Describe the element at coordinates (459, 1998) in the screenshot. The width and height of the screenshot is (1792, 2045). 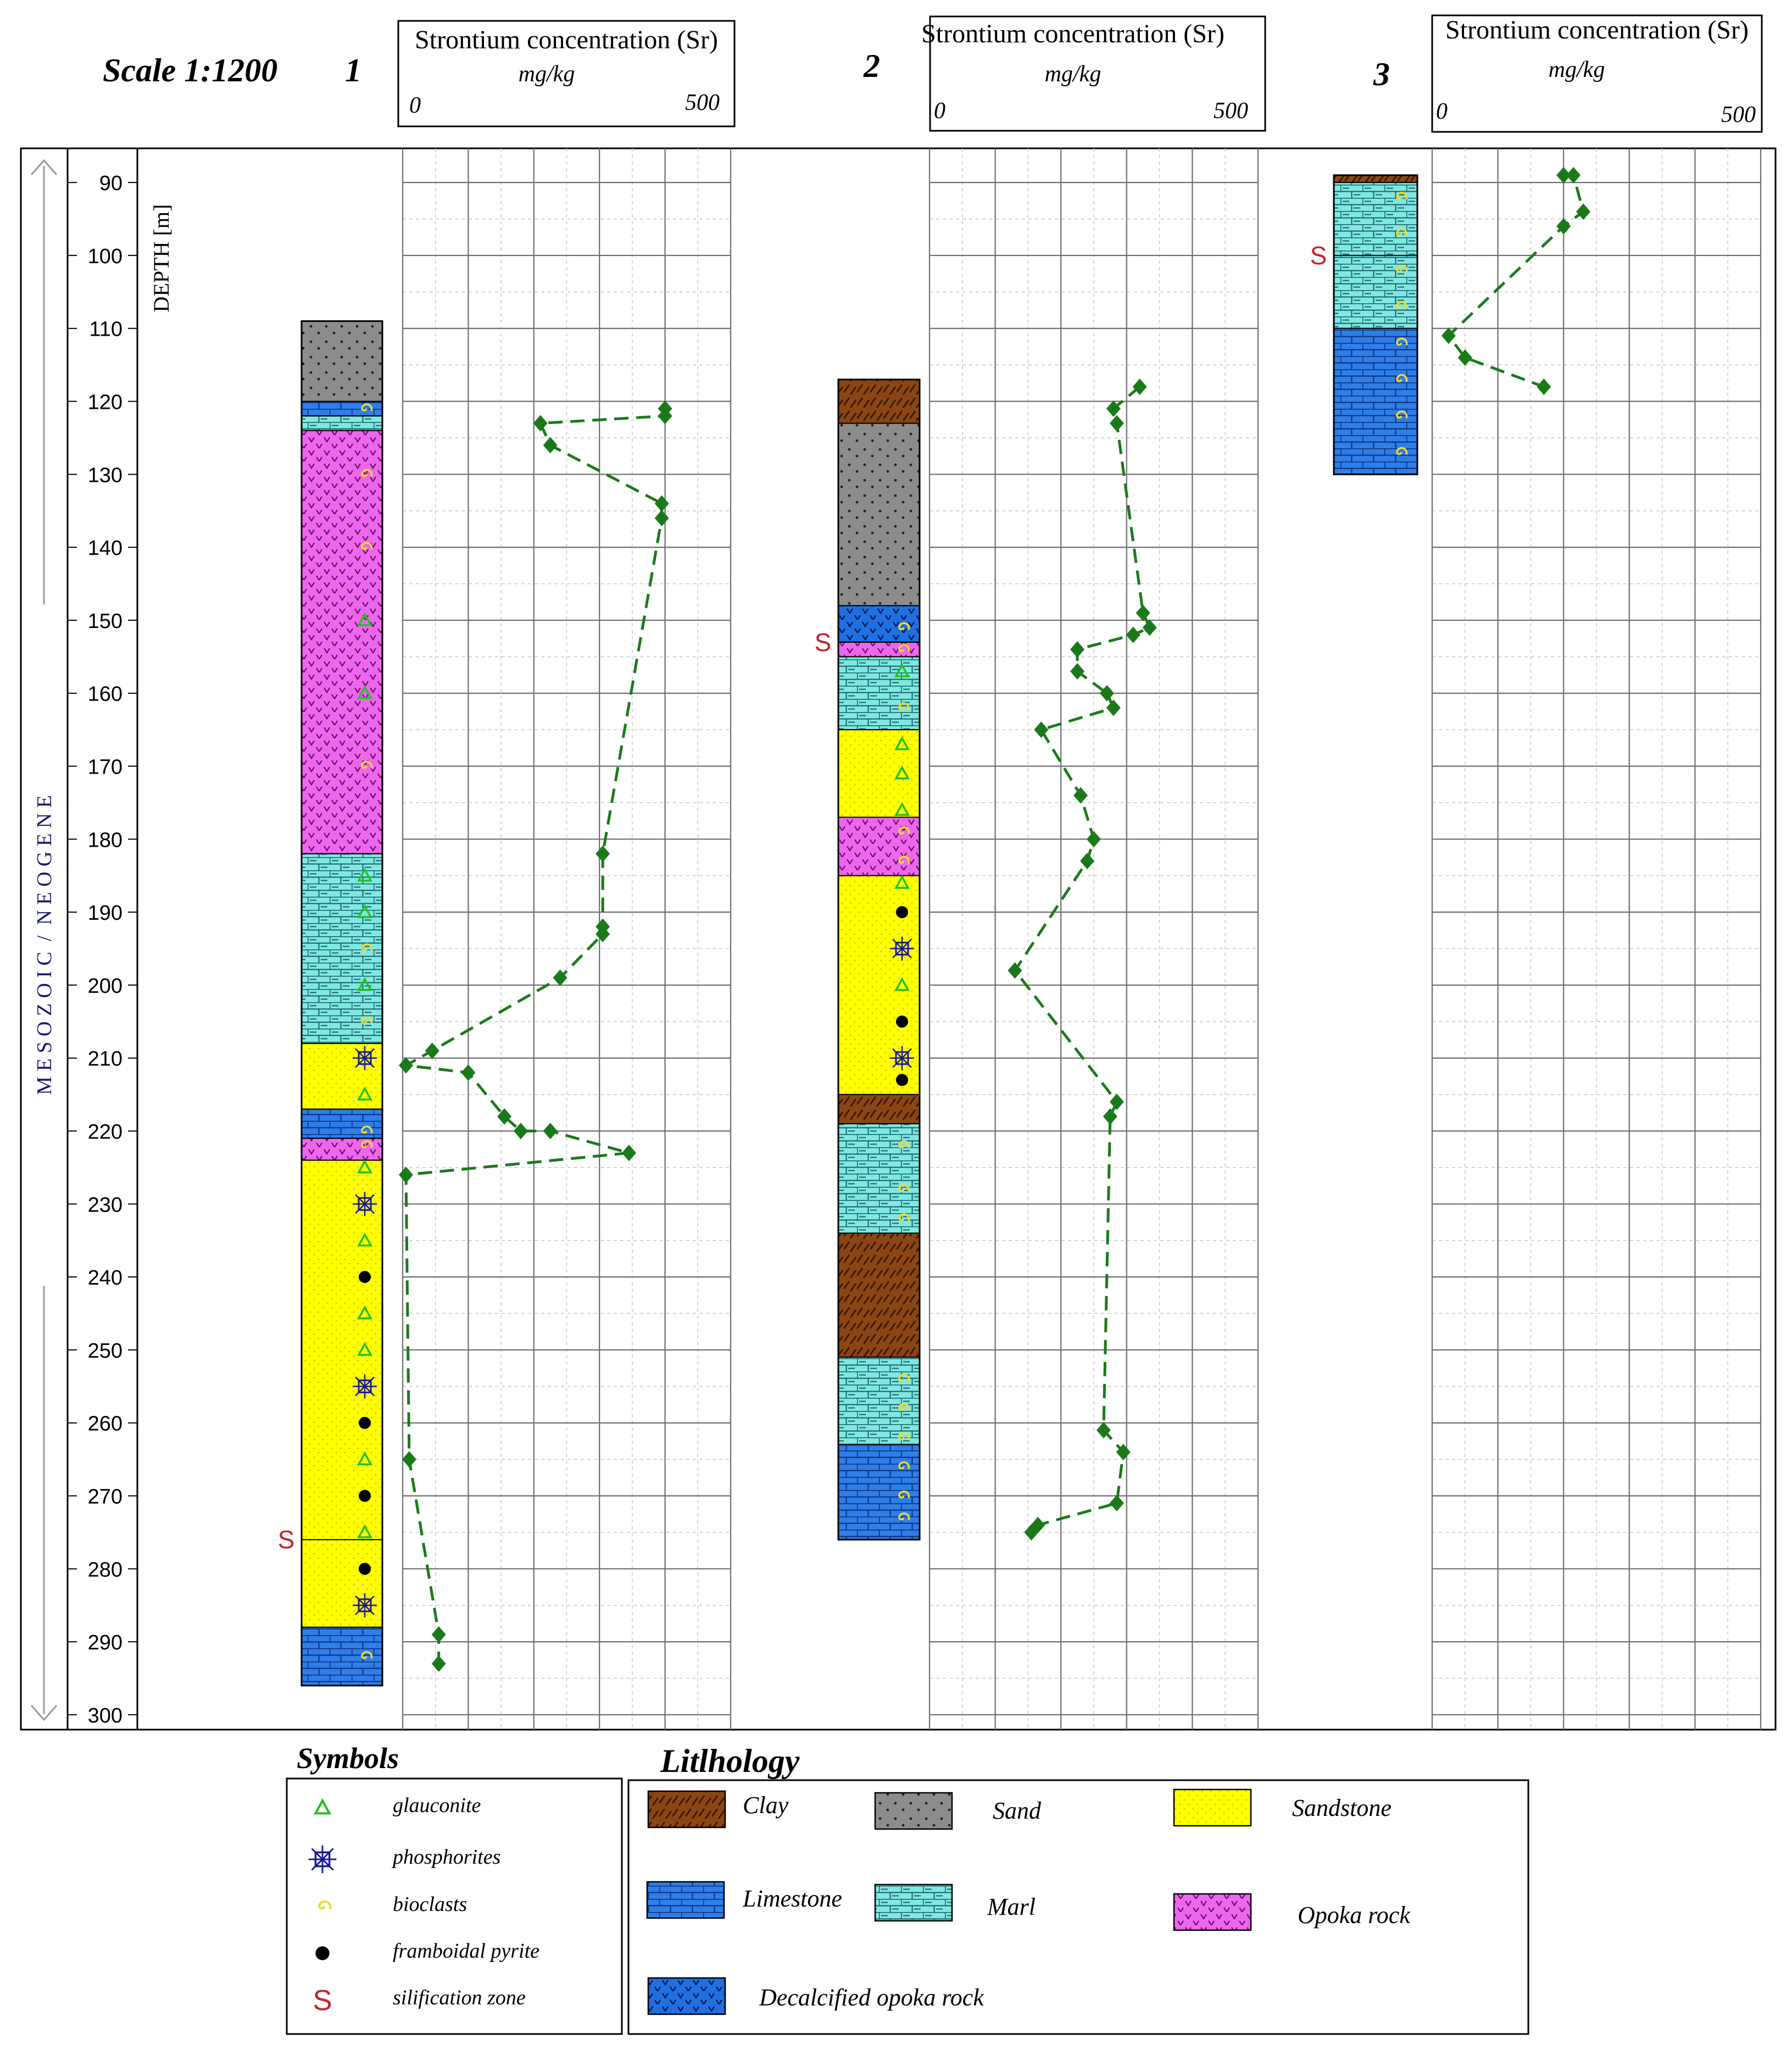
I see `symbol-legend-label: silification zone` at that location.